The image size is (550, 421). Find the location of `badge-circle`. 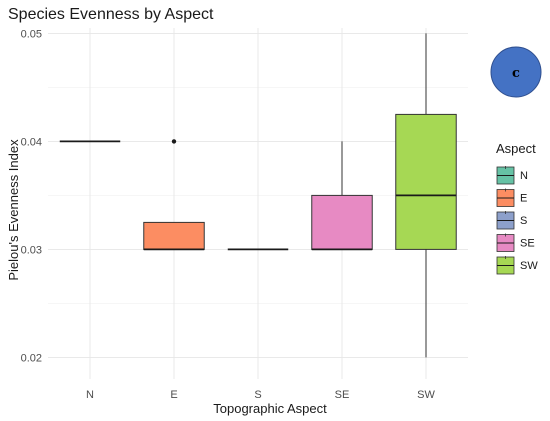

badge-circle is located at coordinates (516, 72).